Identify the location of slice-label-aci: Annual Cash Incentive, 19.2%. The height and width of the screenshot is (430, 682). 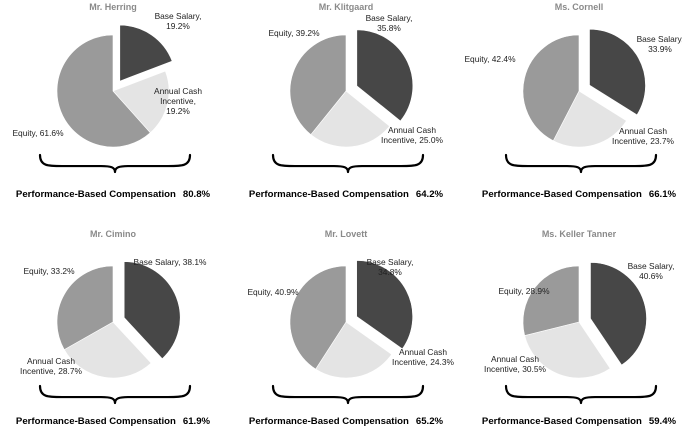
(178, 101).